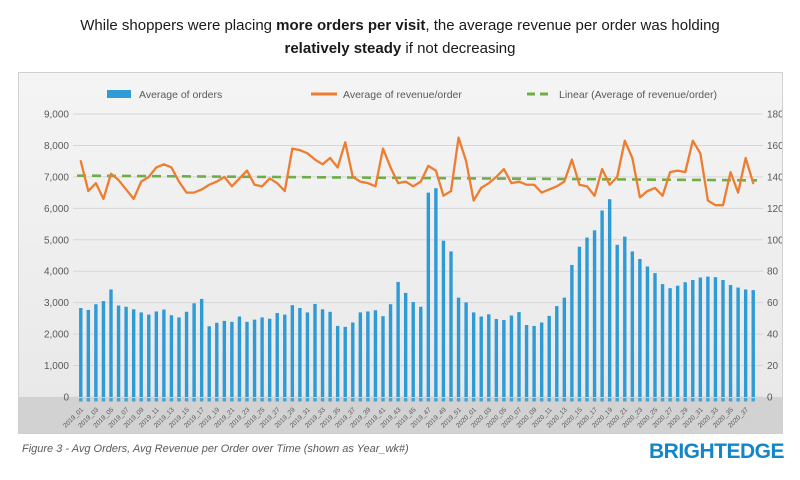  Describe the element at coordinates (343, 49) in the screenshot. I see `headline-bold-segment: relatively steady` at that location.